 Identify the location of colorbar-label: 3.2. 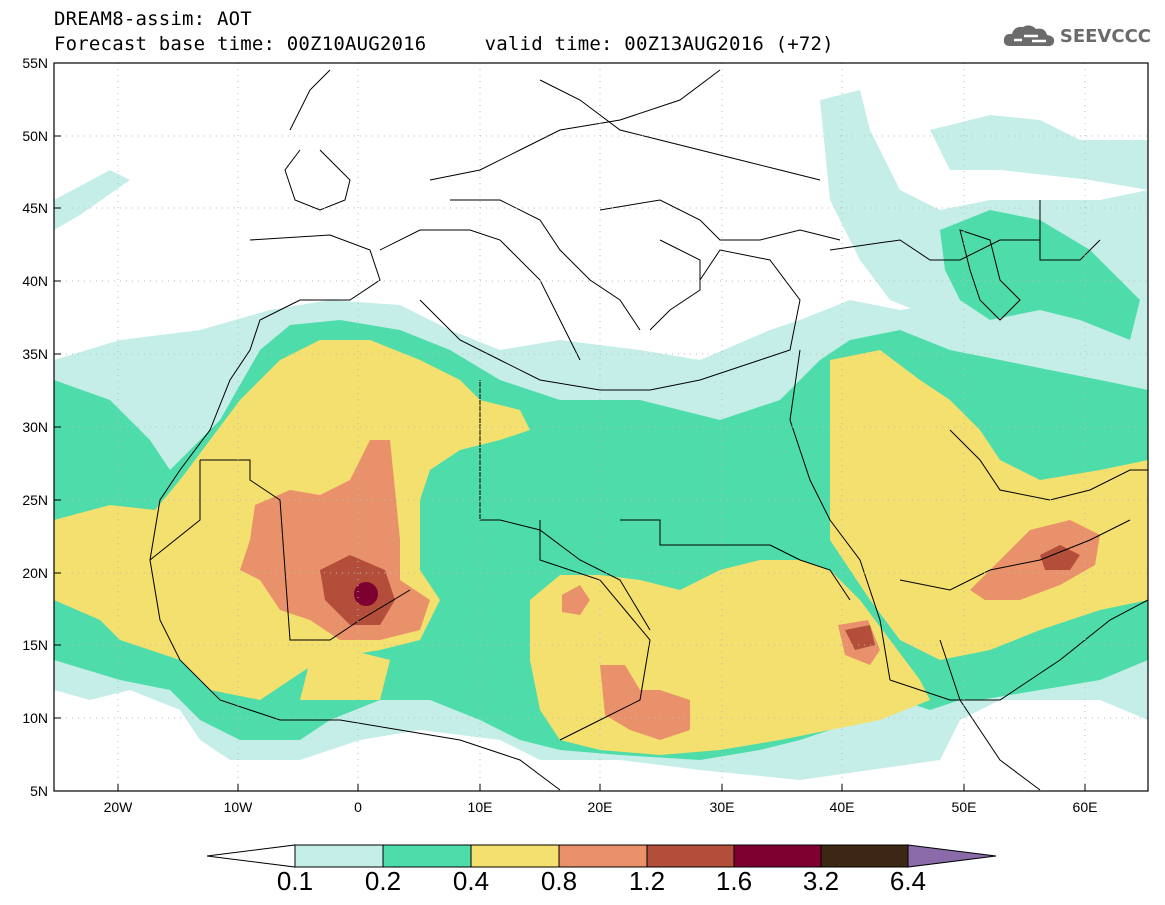
(821, 881).